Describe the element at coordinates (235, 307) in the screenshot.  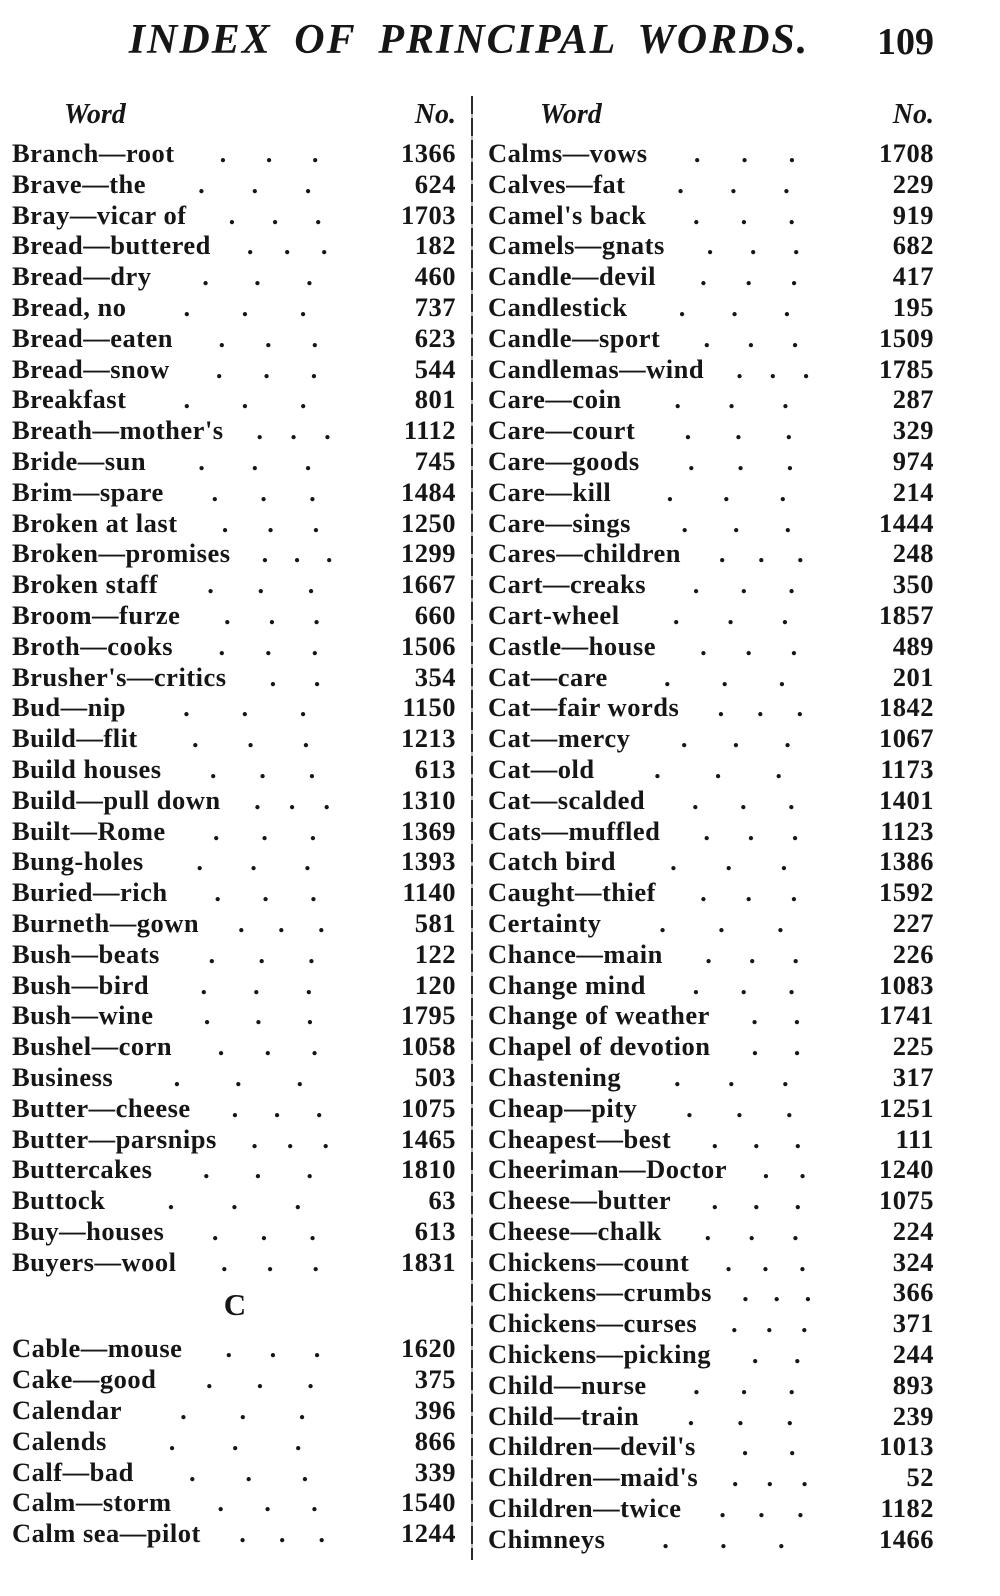
I see `index-row: Bread, no... 737` at that location.